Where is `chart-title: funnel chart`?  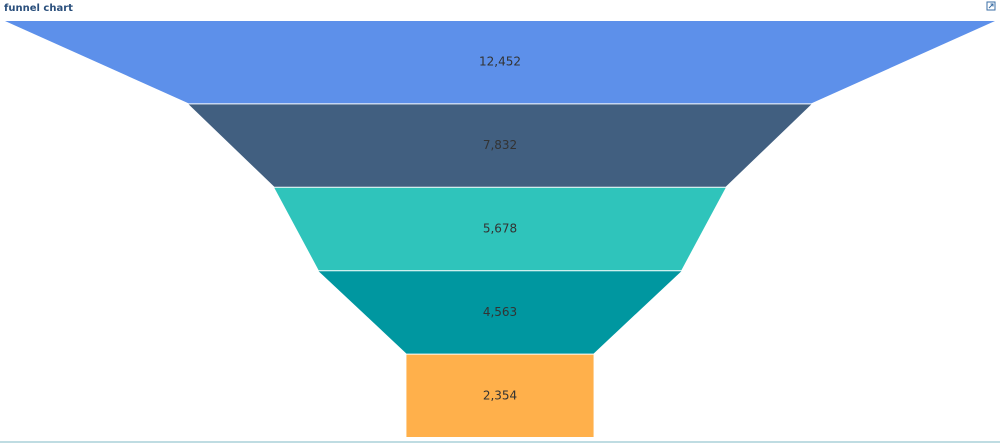
chart-title: funnel chart is located at coordinates (38, 8).